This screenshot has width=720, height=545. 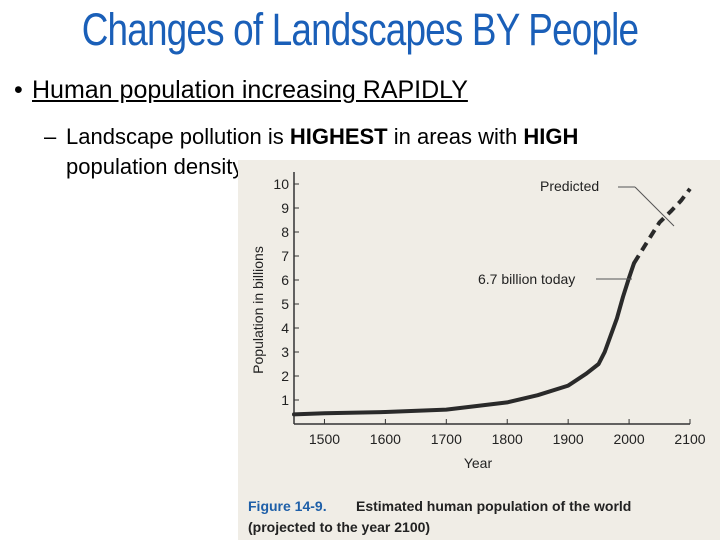 I want to click on y-tick-label: 4, so click(x=285, y=328).